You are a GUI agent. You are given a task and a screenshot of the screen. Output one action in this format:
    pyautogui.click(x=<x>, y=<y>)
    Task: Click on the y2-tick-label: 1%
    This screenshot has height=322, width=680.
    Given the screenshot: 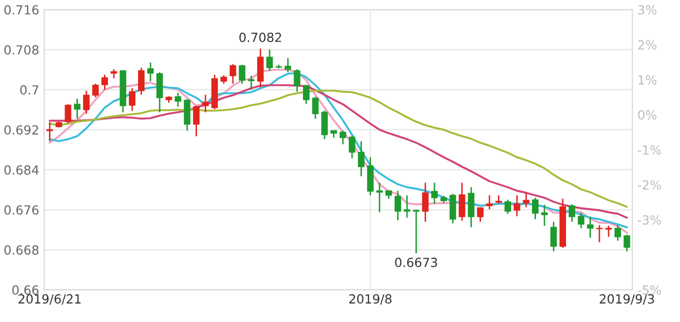 What is the action you would take?
    pyautogui.click(x=647, y=80)
    